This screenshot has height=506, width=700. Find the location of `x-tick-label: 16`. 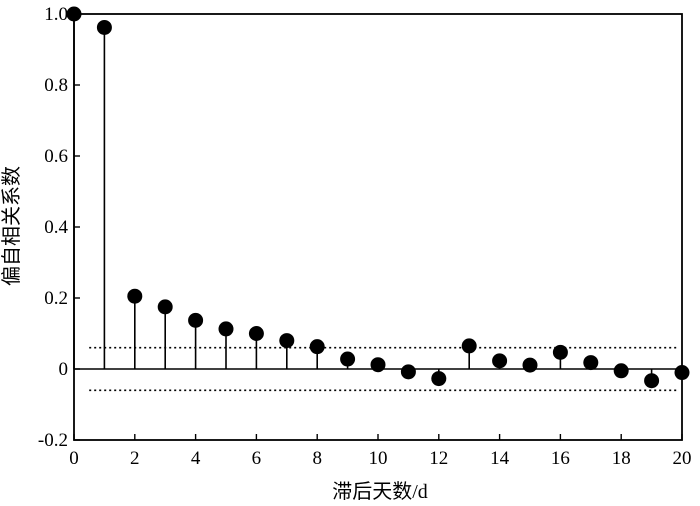

x-tick-label: 16 is located at coordinates (560, 458).